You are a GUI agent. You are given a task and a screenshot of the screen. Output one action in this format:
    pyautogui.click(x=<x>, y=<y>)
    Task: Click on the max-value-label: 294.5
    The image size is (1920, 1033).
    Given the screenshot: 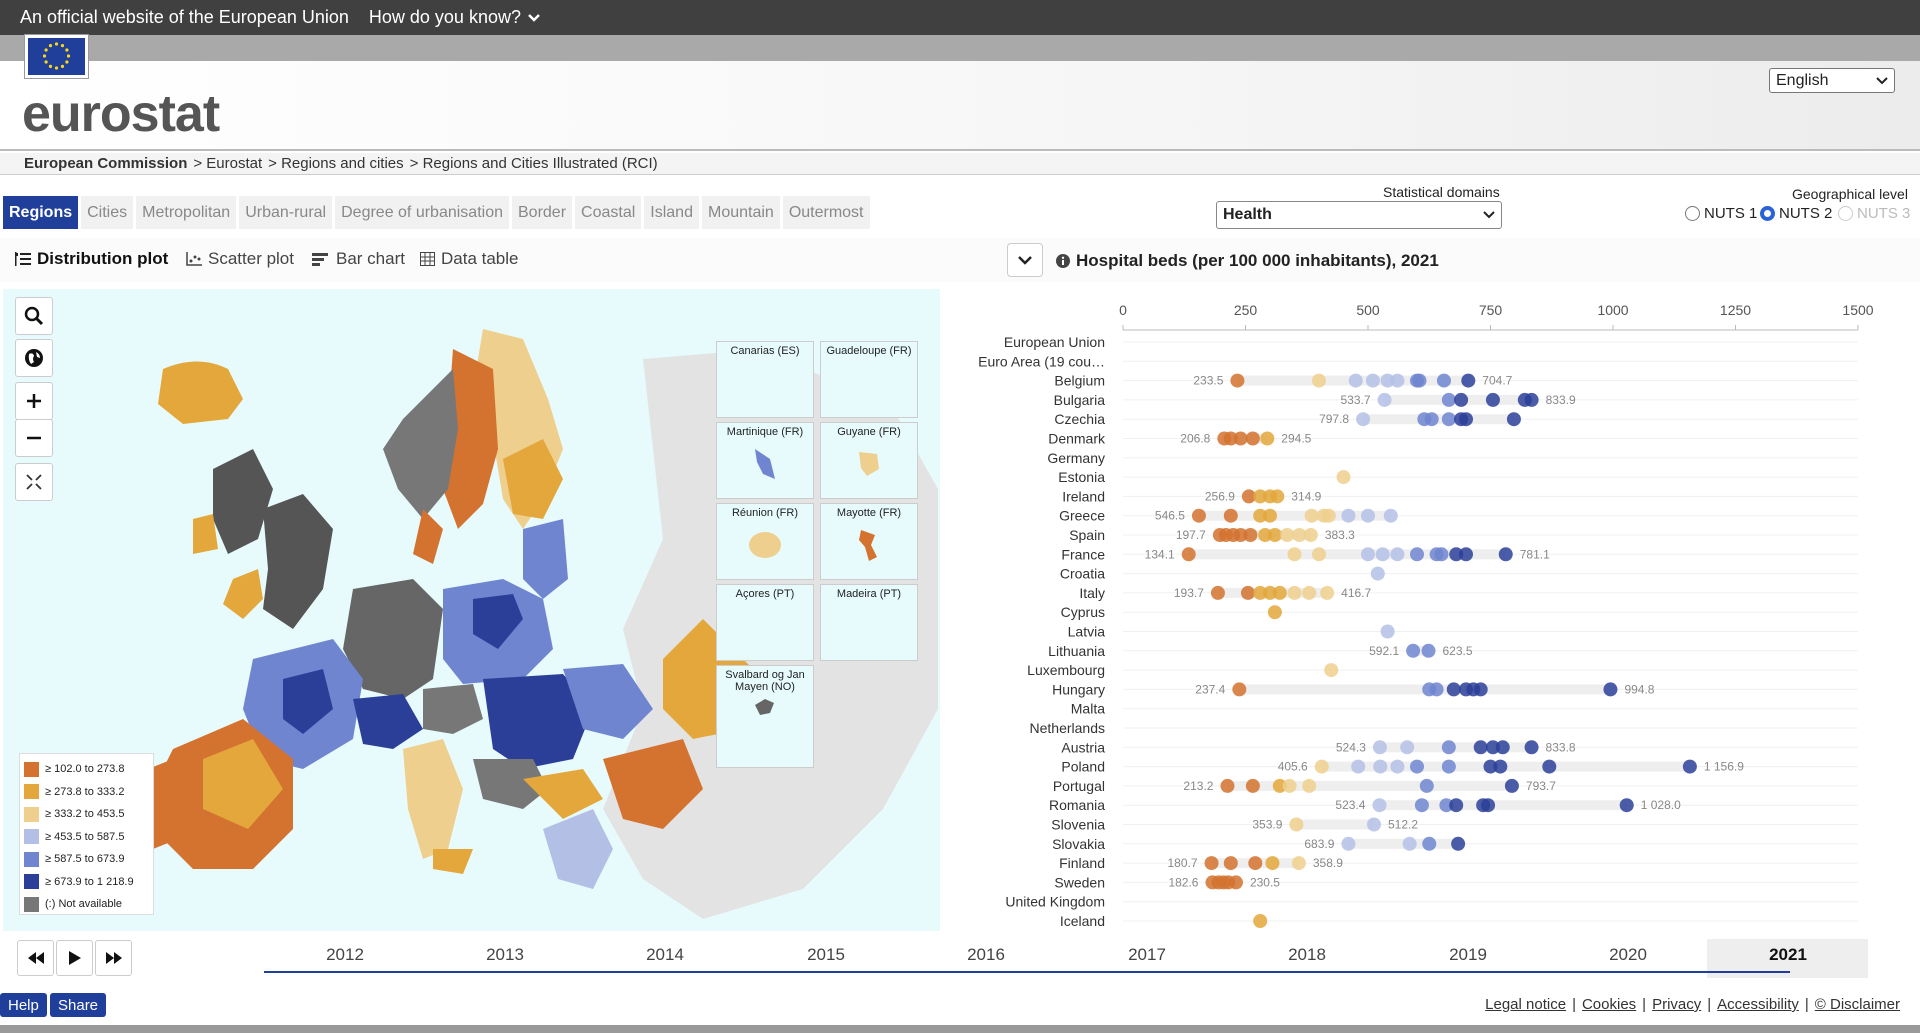 What is the action you would take?
    pyautogui.click(x=1296, y=439)
    